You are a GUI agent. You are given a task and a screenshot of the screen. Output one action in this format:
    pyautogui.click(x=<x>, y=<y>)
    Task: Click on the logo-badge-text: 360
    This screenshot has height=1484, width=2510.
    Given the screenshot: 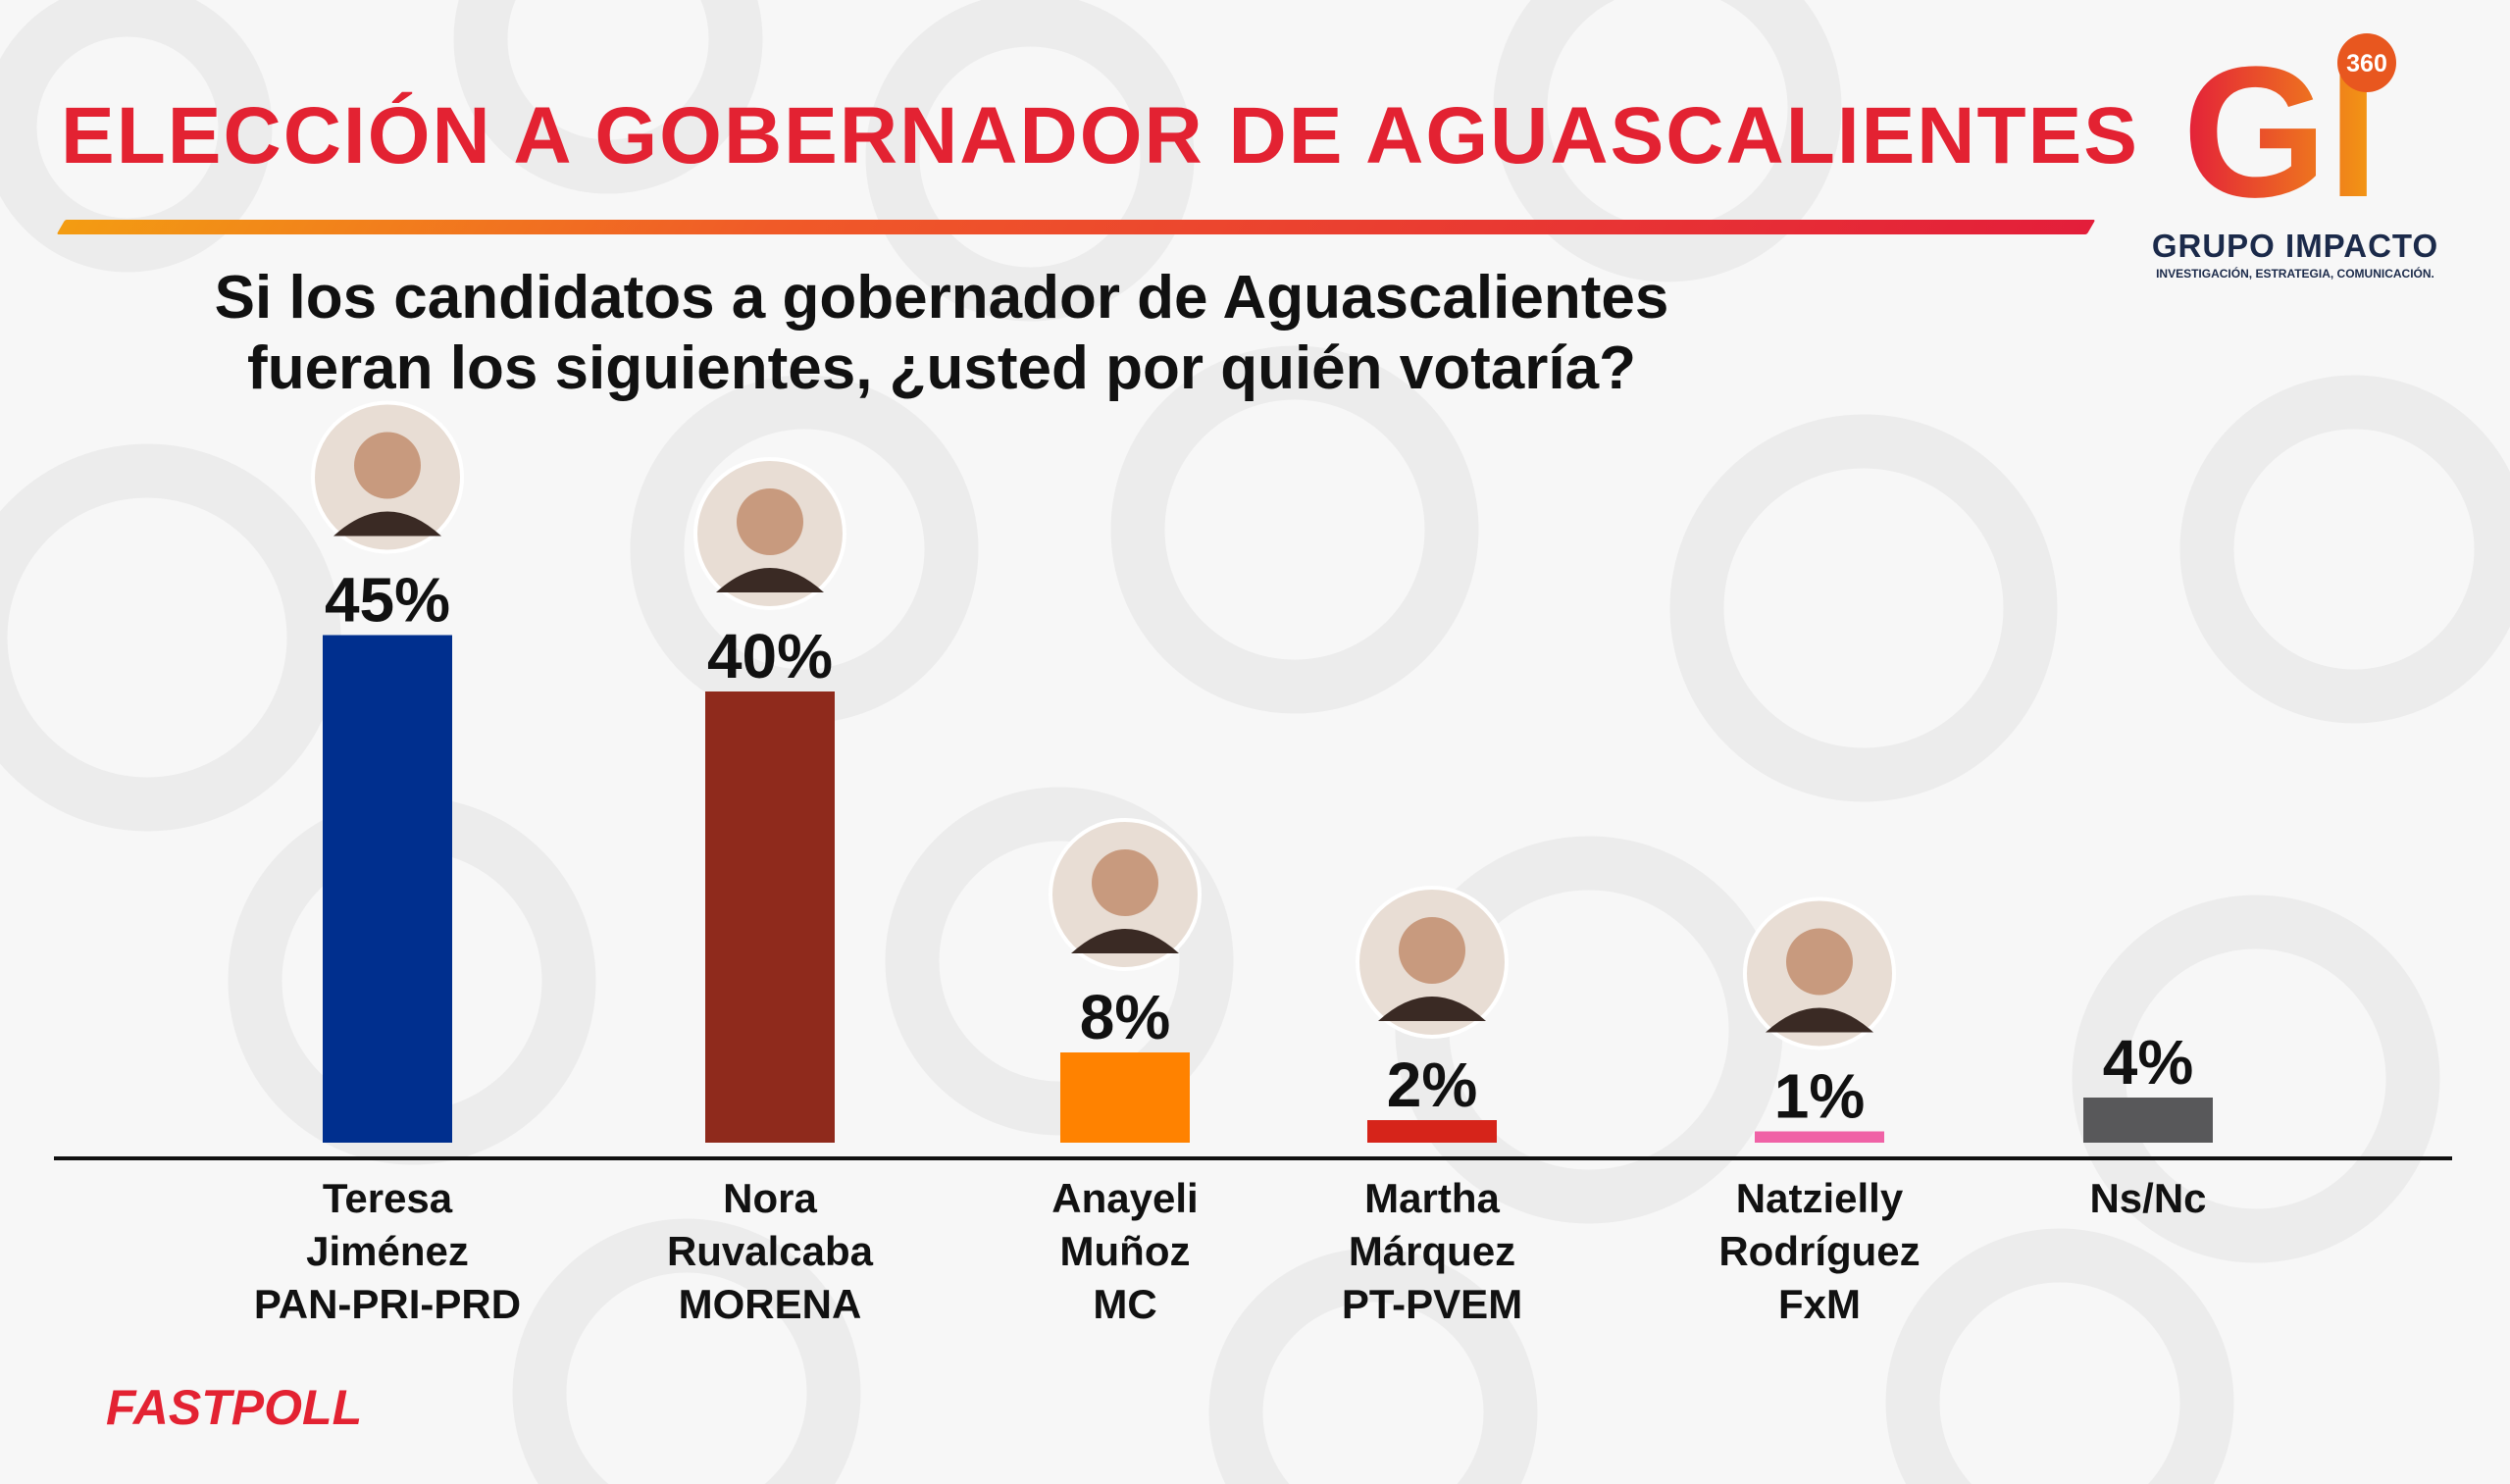 What is the action you would take?
    pyautogui.click(x=2366, y=64)
    